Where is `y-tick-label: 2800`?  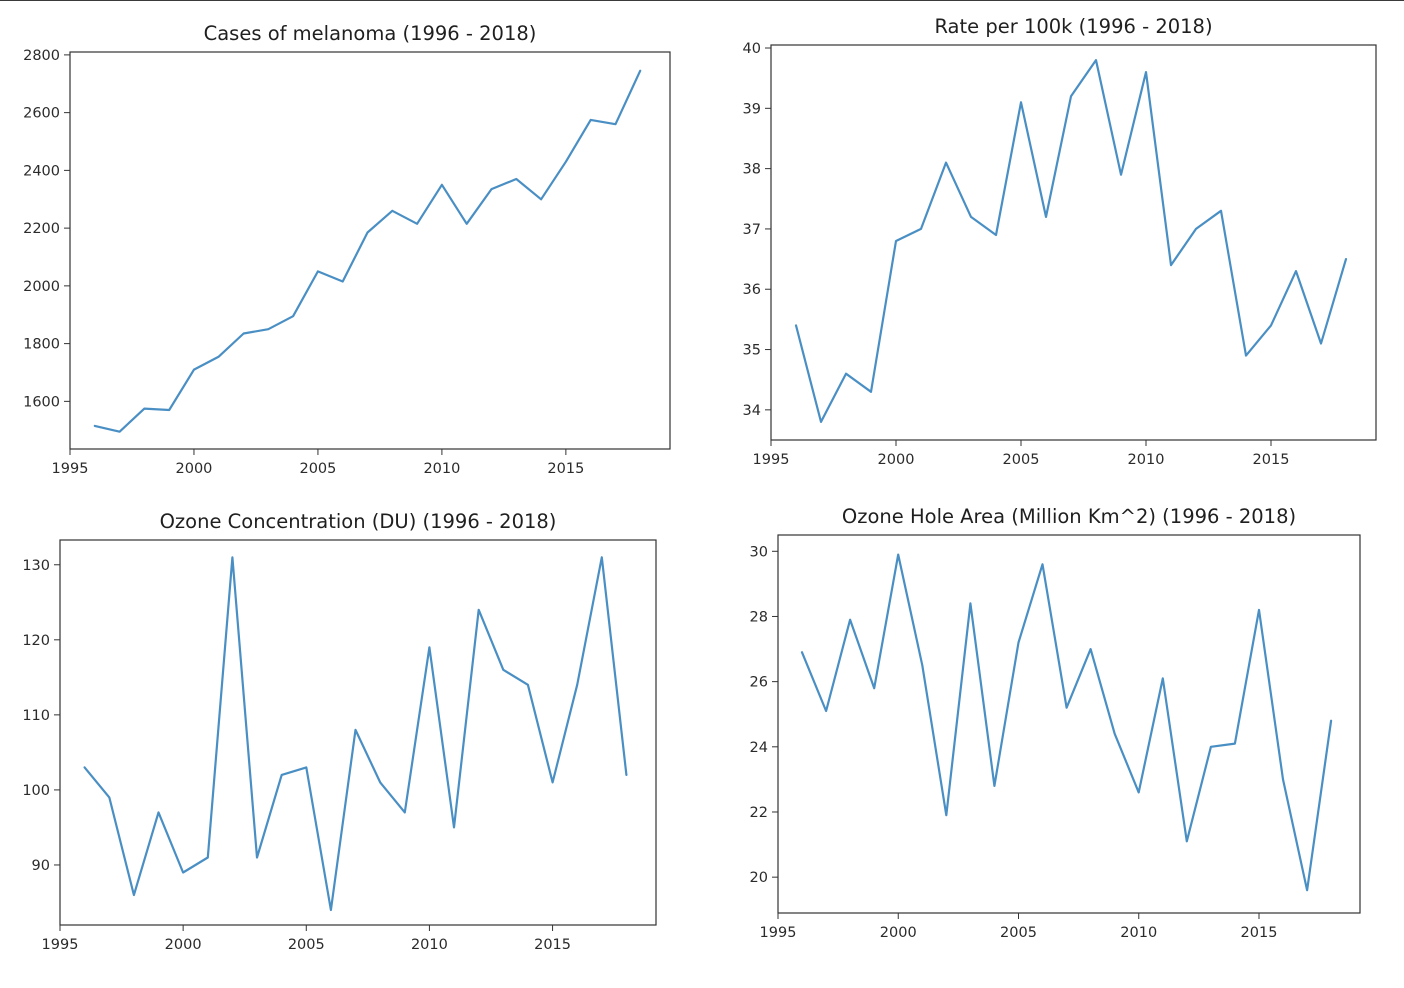
y-tick-label: 2800 is located at coordinates (41, 56).